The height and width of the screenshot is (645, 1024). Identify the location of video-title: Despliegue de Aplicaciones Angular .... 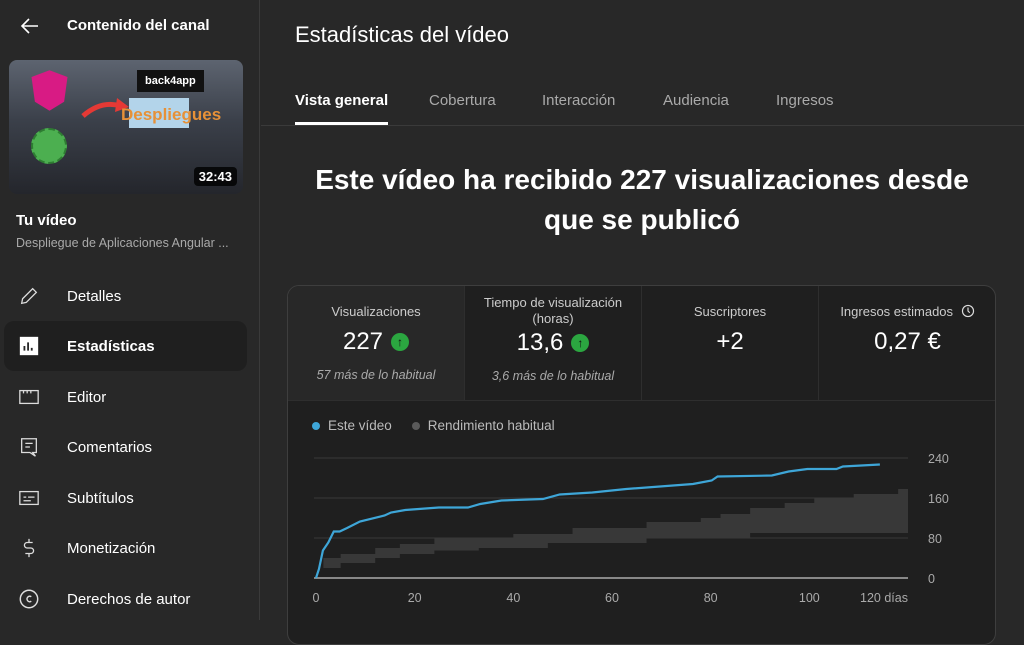
(122, 243).